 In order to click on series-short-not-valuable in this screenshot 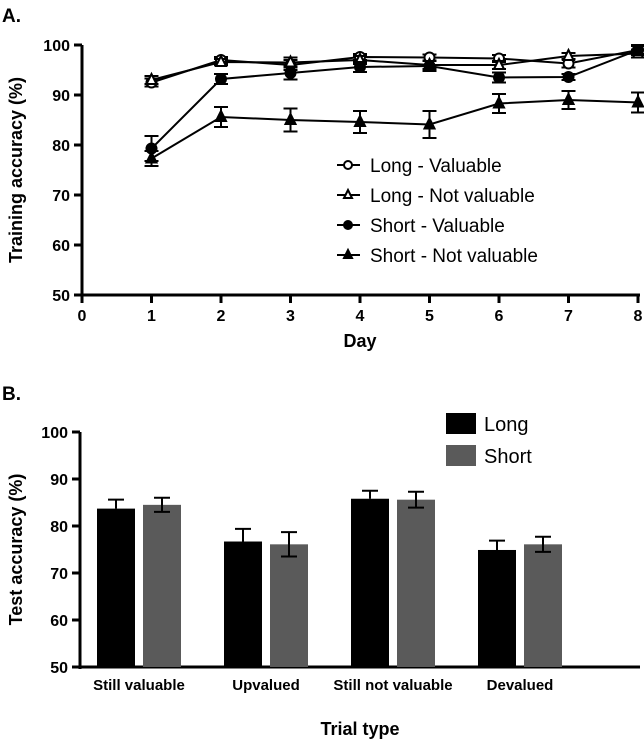, I will do `click(394, 128)`.